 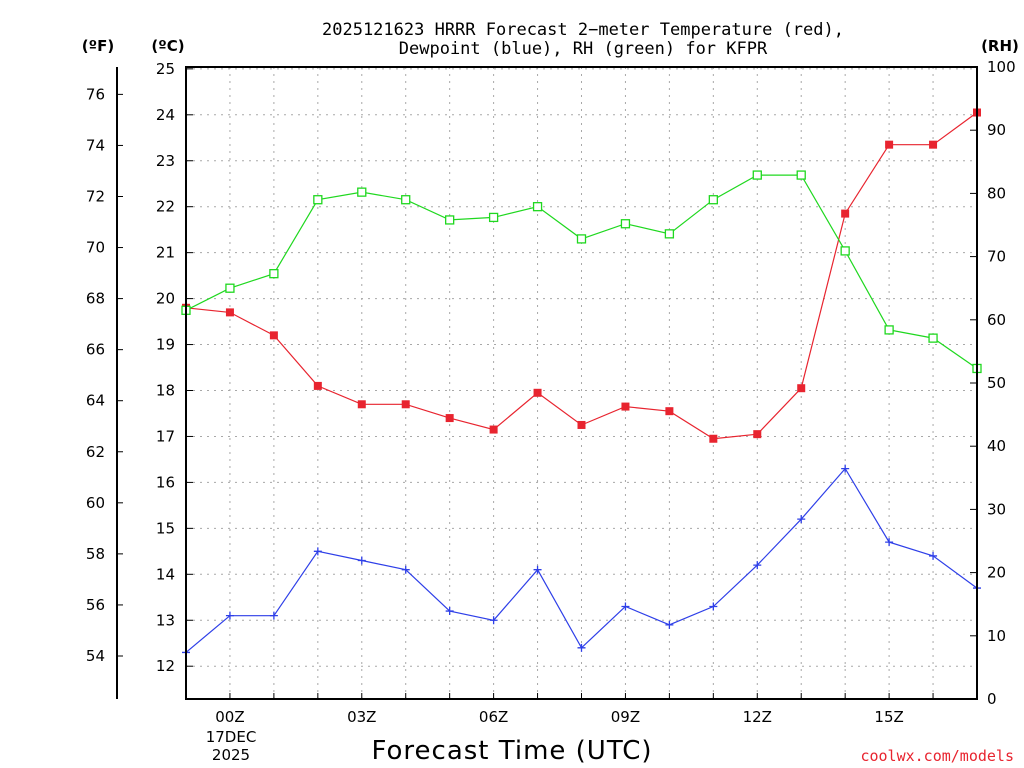 I want to click on fahrenheit-tick-label: 72, so click(x=95, y=196).